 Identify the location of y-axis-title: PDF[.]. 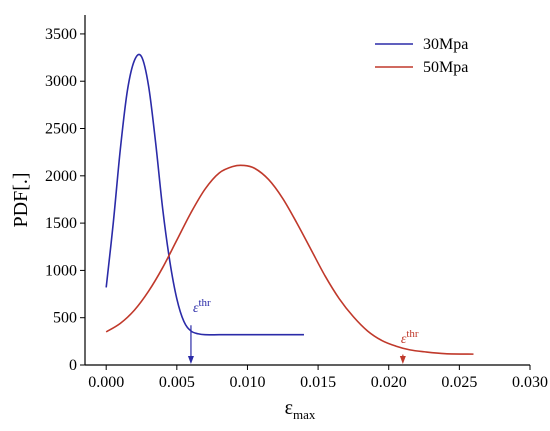
(21, 199).